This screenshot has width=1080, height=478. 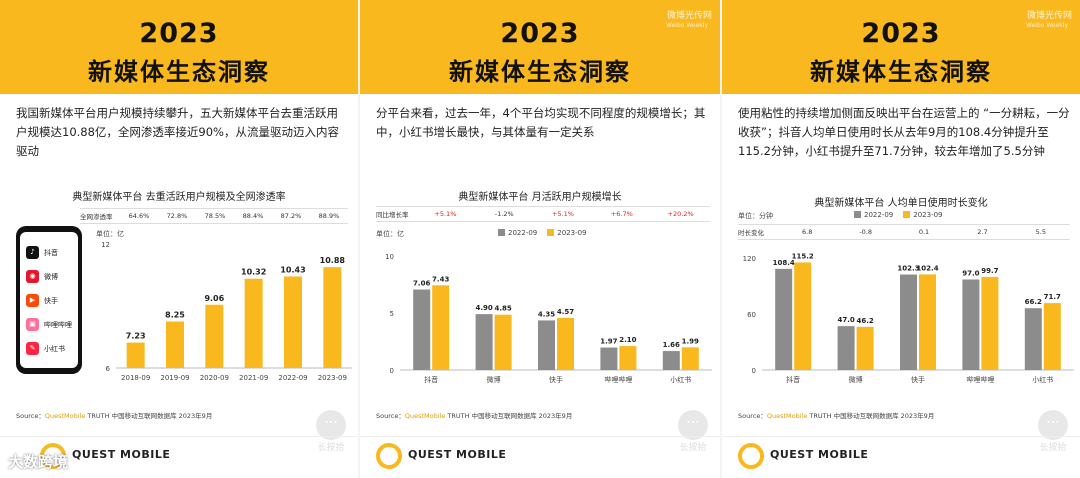 I want to click on table-cell: 5.5, so click(x=1040, y=232).